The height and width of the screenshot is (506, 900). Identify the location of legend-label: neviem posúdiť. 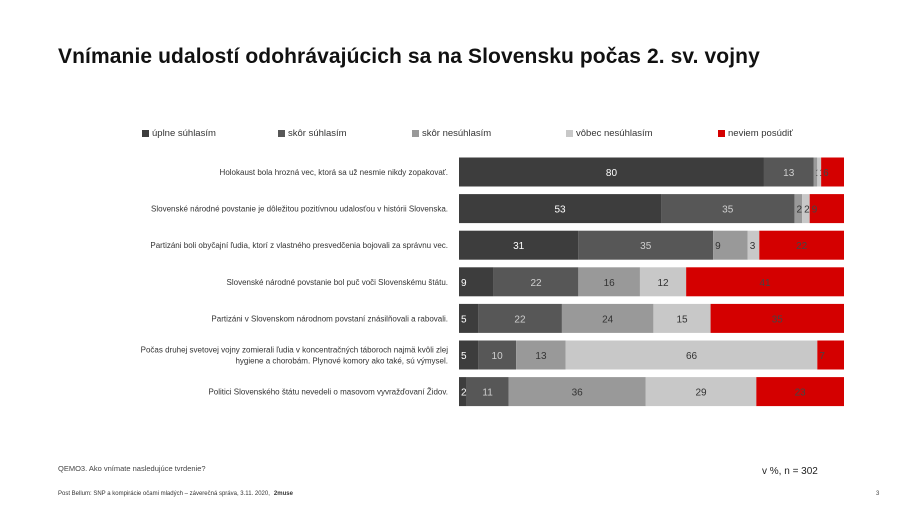
(760, 133).